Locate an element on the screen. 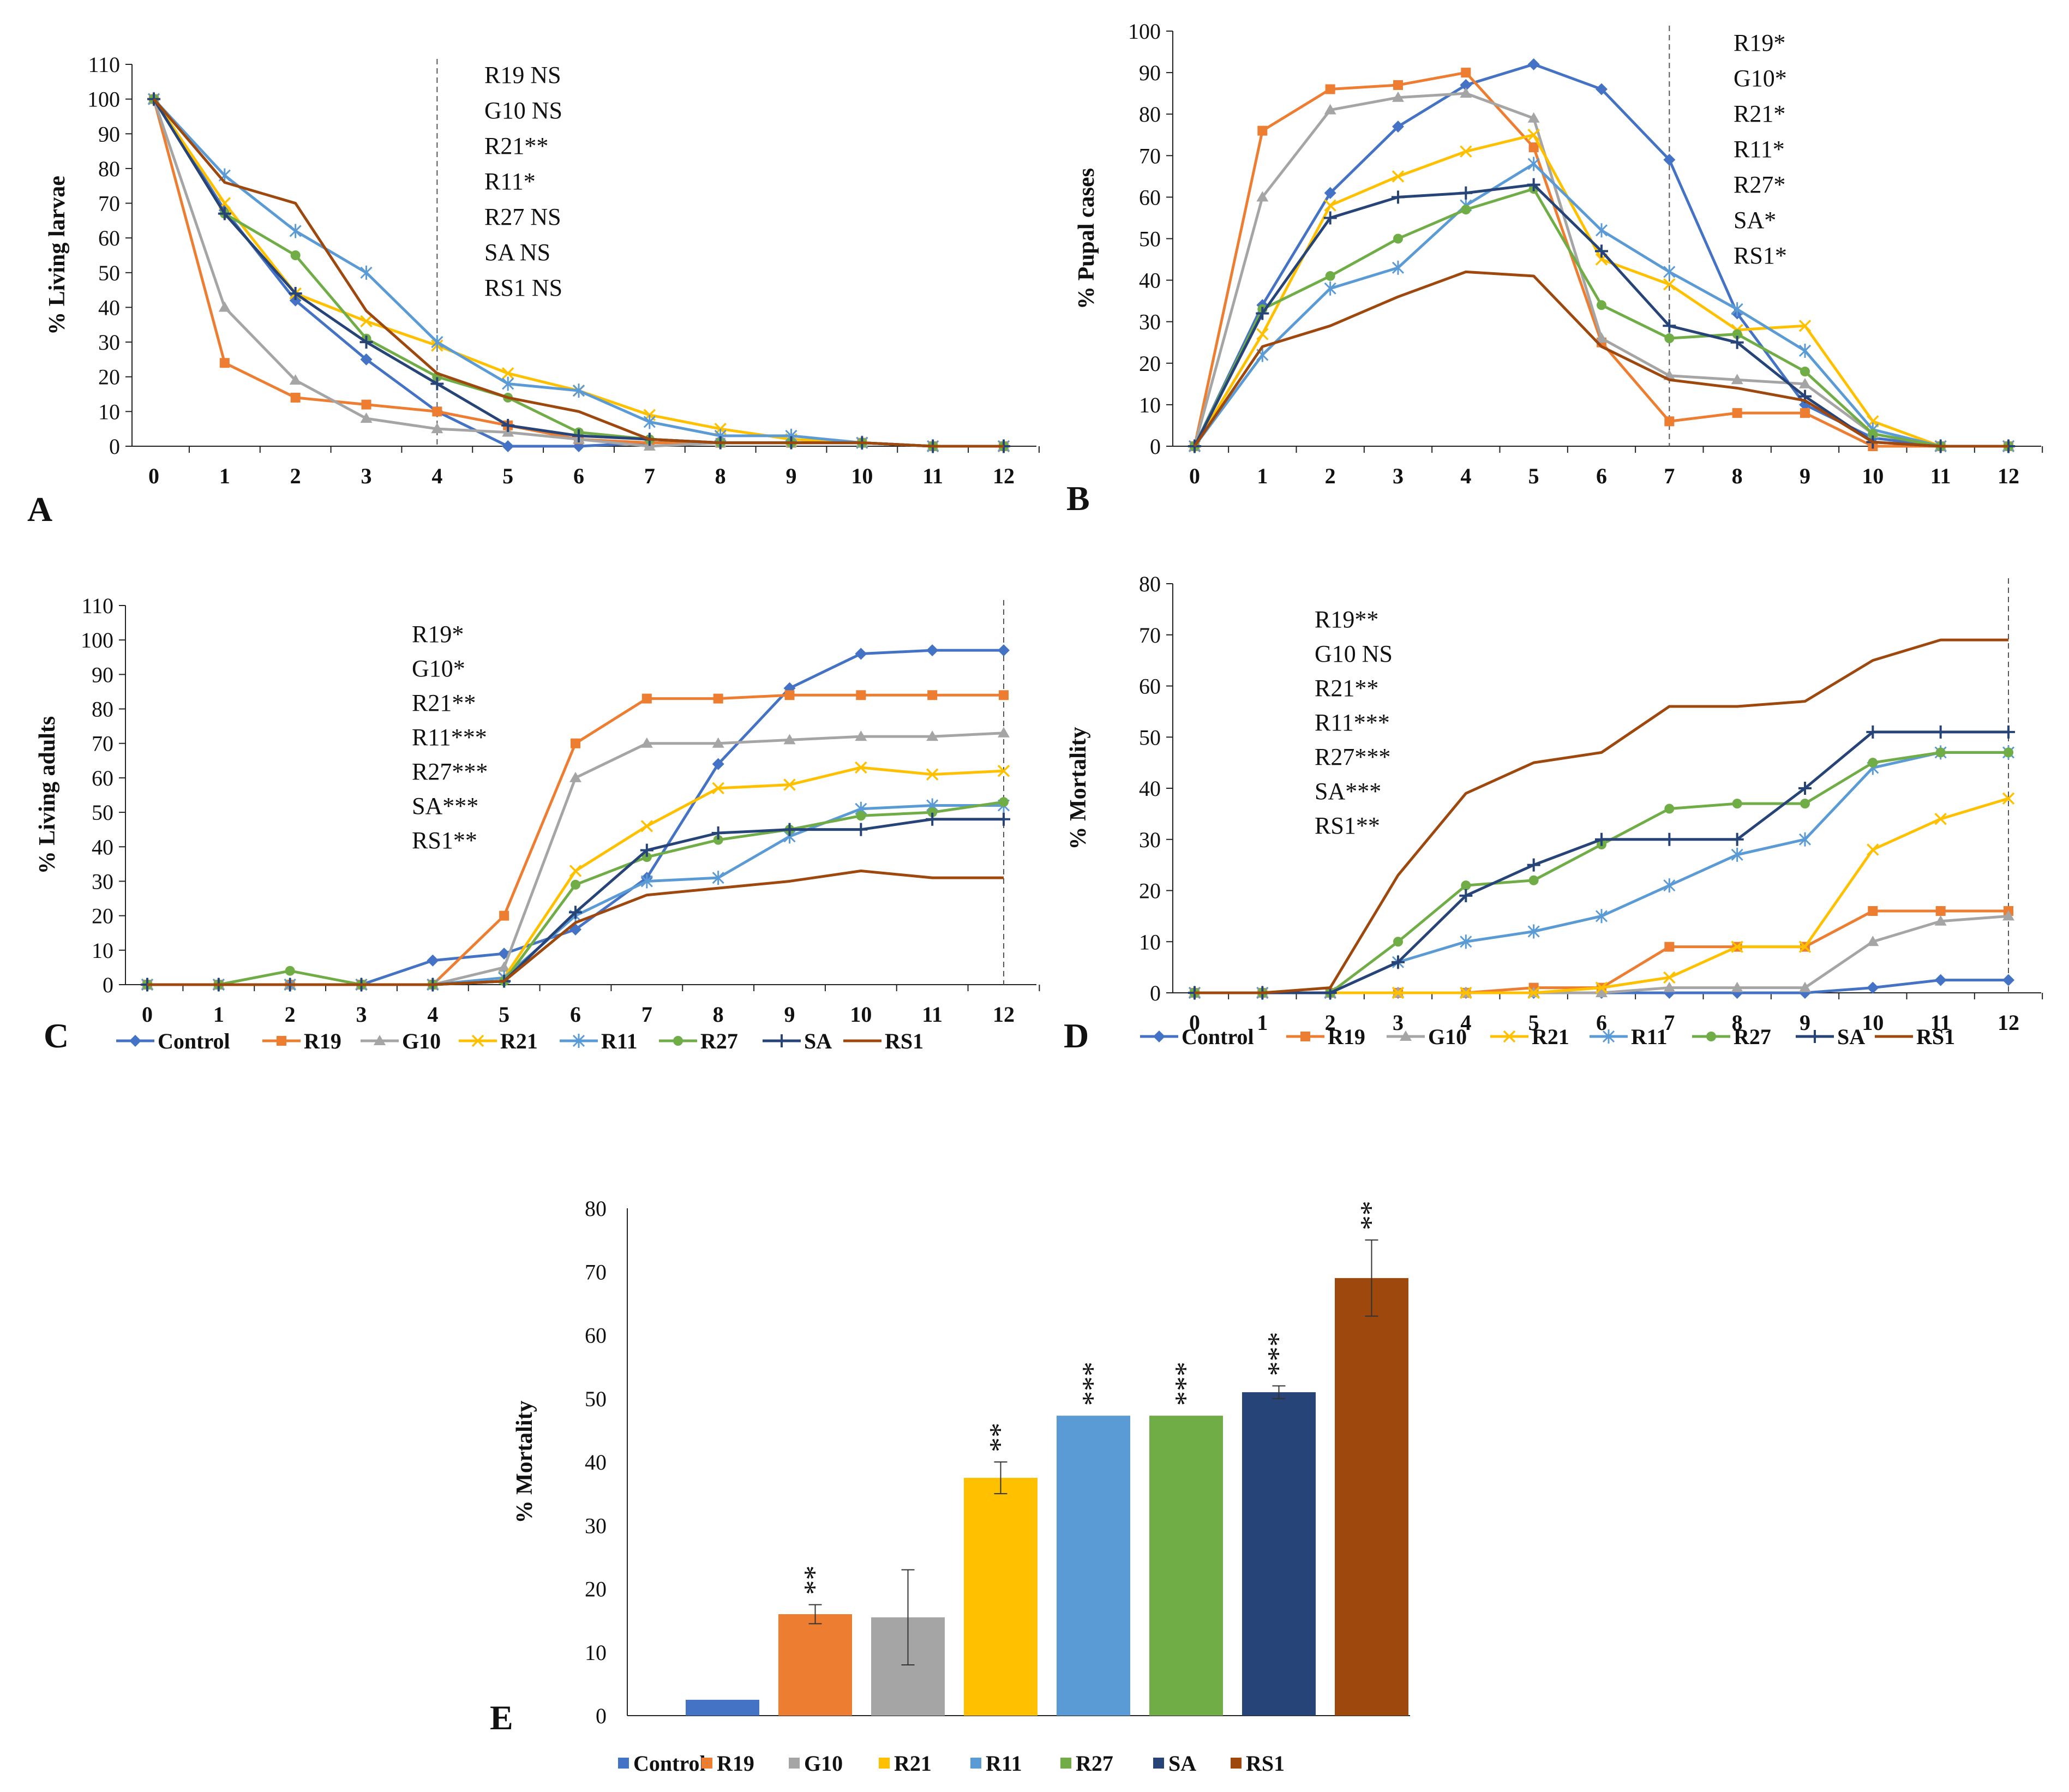 This screenshot has width=2069, height=1792. panel-letter-e: E is located at coordinates (501, 1717).